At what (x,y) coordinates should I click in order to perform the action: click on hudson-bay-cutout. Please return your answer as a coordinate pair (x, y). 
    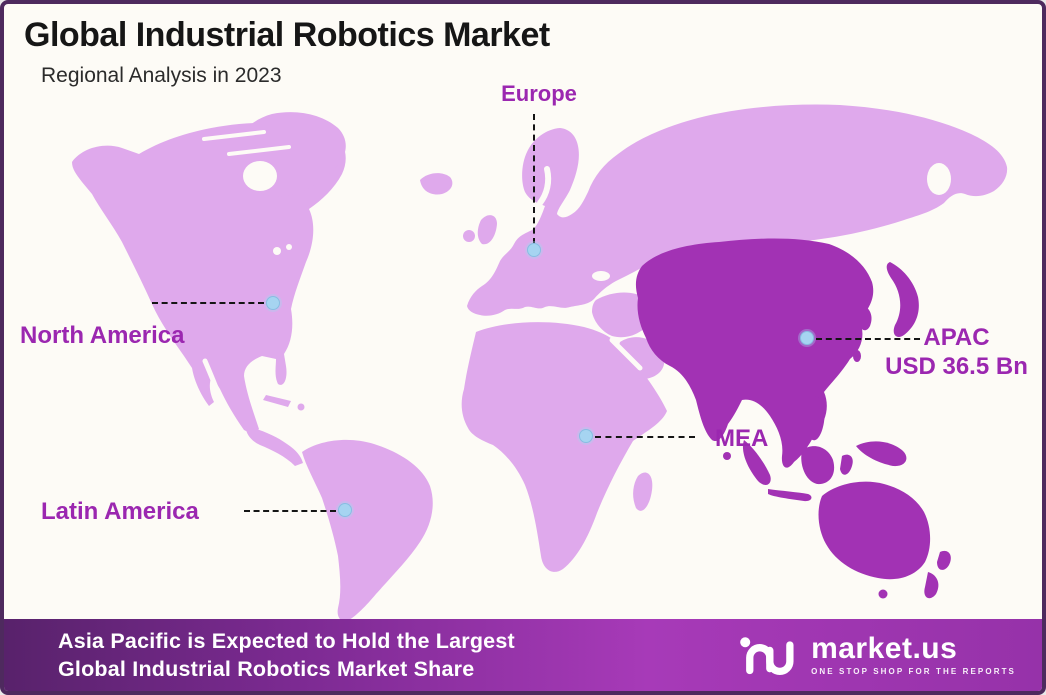
    Looking at the image, I should click on (260, 176).